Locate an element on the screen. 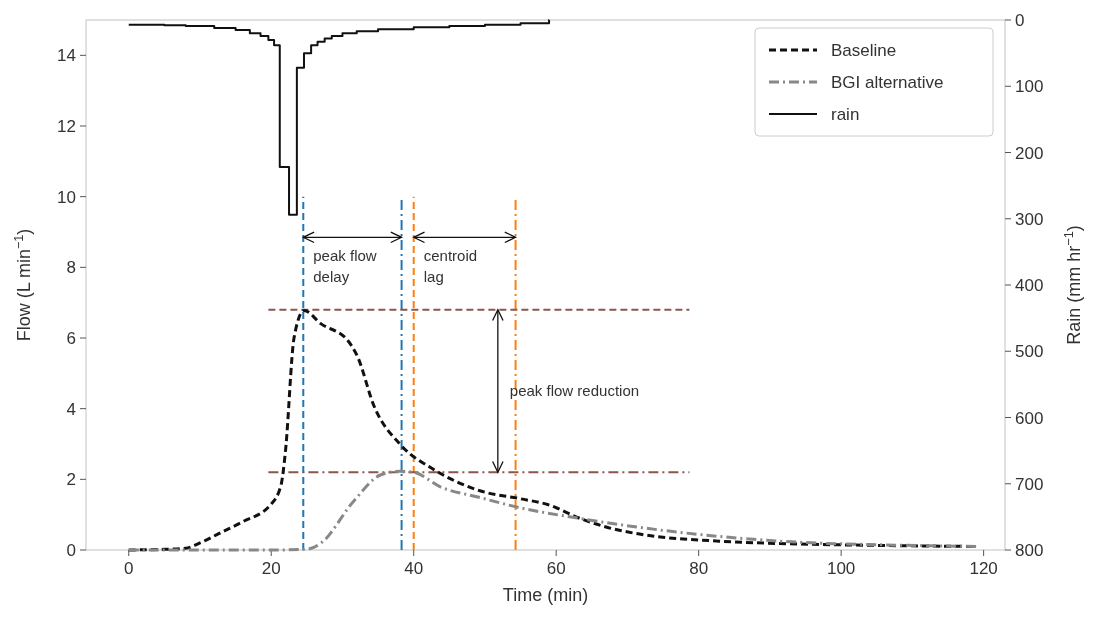 The image size is (1100, 621). legend-label: rain is located at coordinates (845, 114).